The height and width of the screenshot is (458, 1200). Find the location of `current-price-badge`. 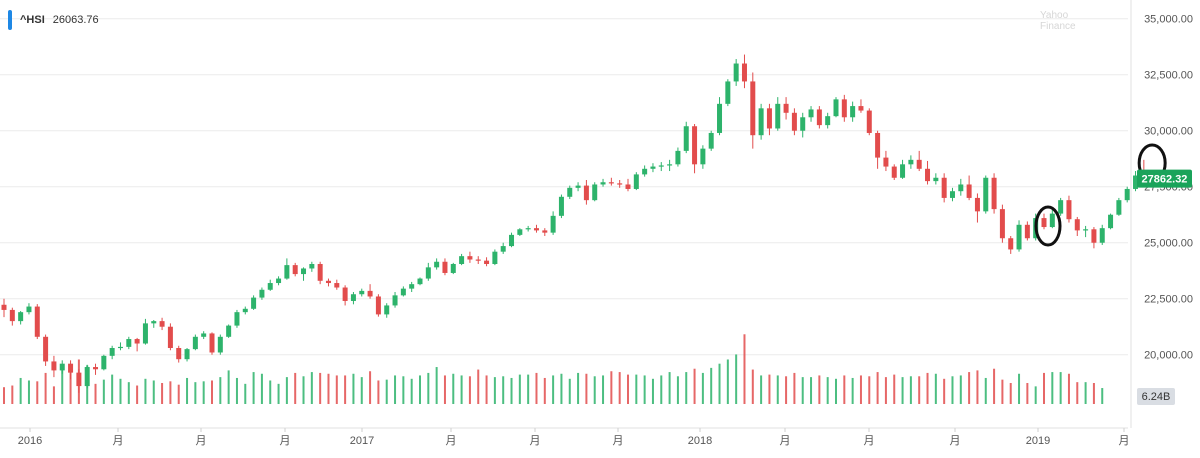

current-price-badge is located at coordinates (1164, 178).